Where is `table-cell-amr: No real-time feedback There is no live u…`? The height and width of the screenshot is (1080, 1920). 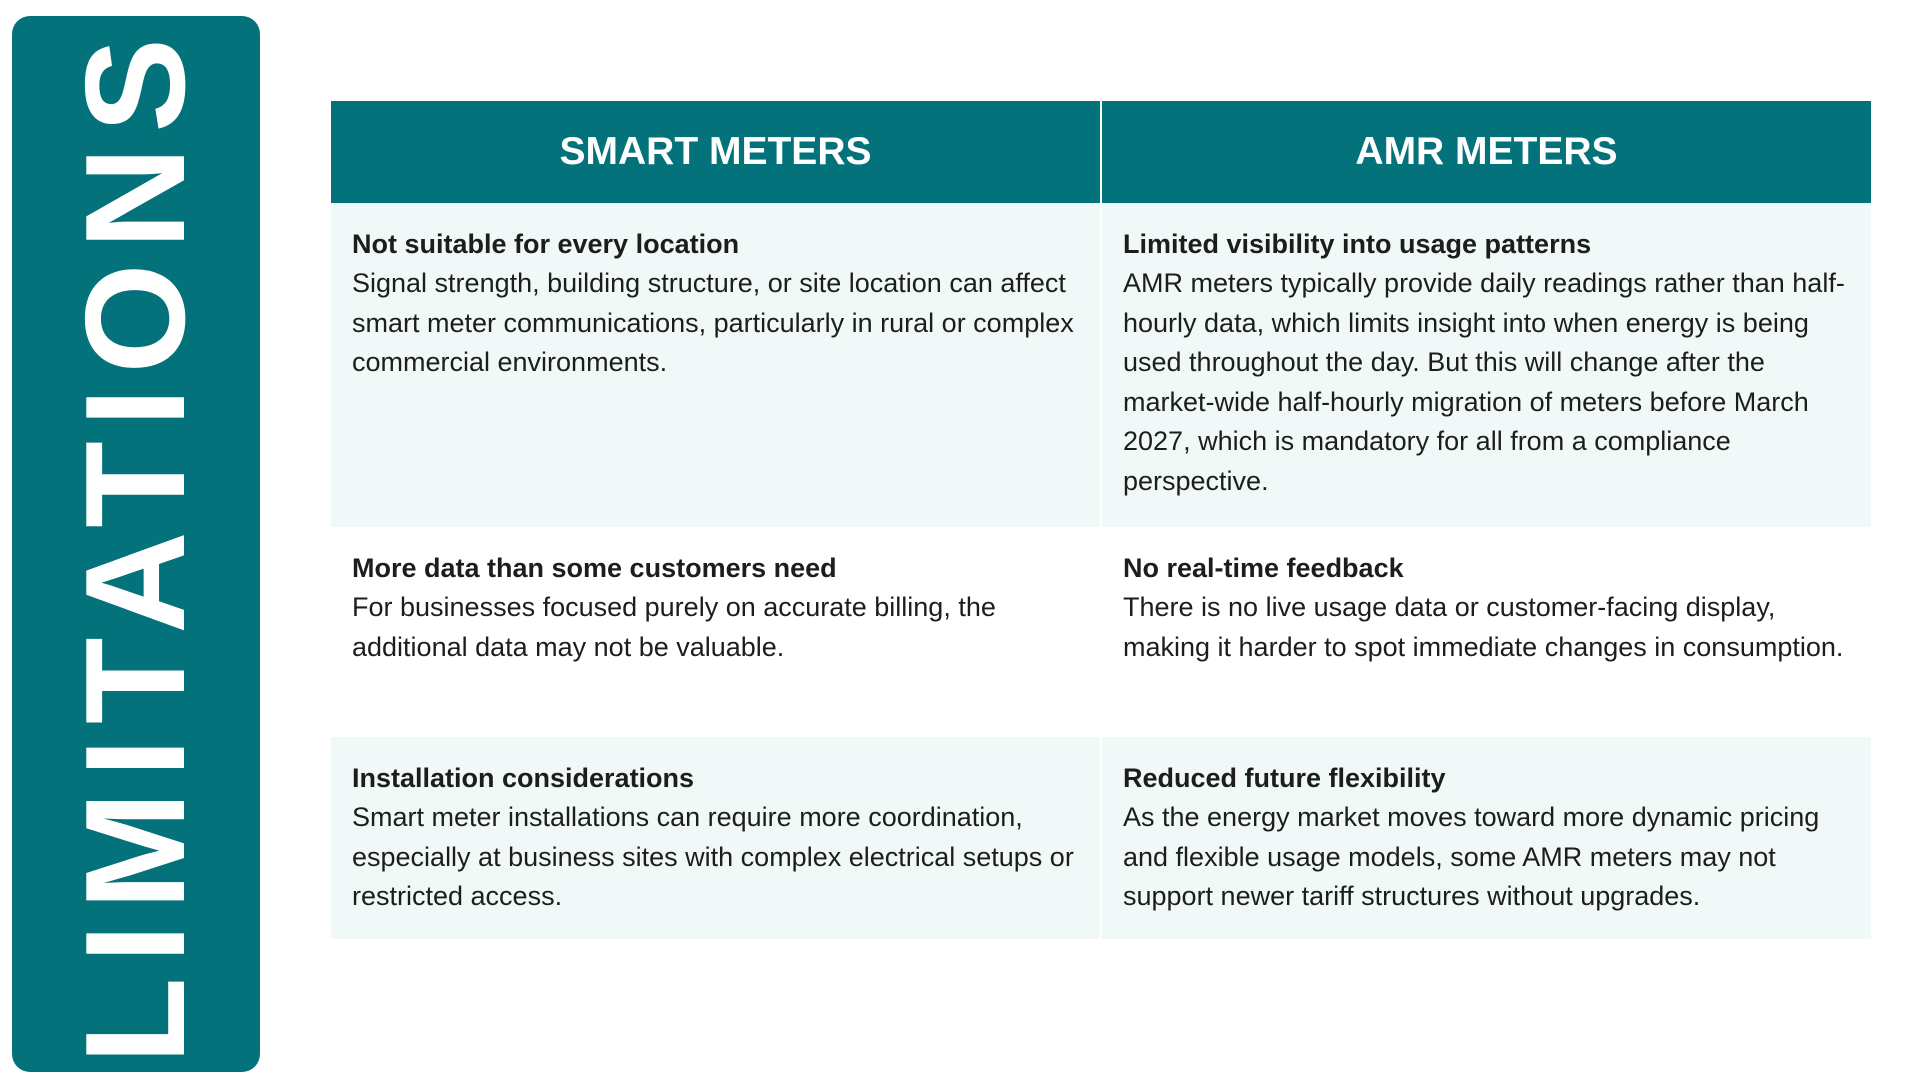 table-cell-amr: No real-time feedback There is no live u… is located at coordinates (1486, 632).